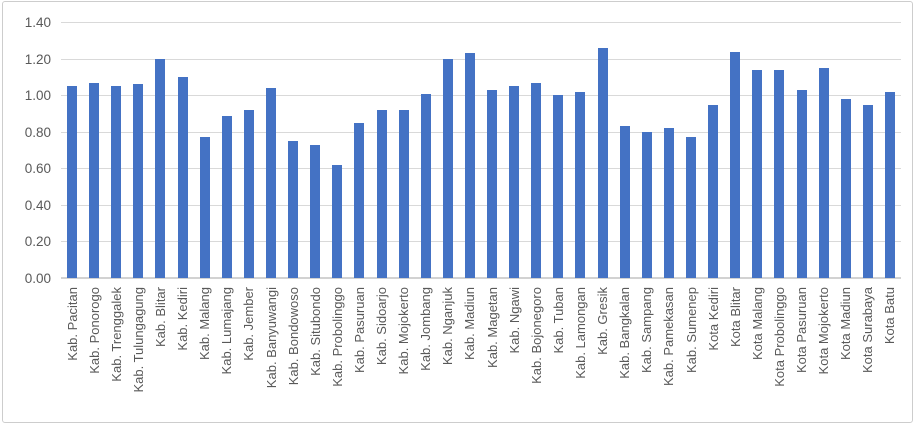 Image resolution: width=920 pixels, height=429 pixels. What do you see at coordinates (249, 324) in the screenshot?
I see `x-tick-label: Kab. Jember` at bounding box center [249, 324].